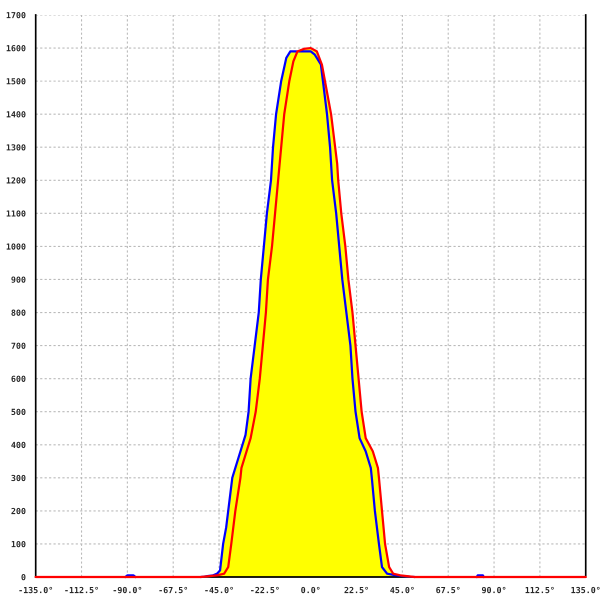  What do you see at coordinates (16, 114) in the screenshot?
I see `y-tick-label: 1400` at bounding box center [16, 114].